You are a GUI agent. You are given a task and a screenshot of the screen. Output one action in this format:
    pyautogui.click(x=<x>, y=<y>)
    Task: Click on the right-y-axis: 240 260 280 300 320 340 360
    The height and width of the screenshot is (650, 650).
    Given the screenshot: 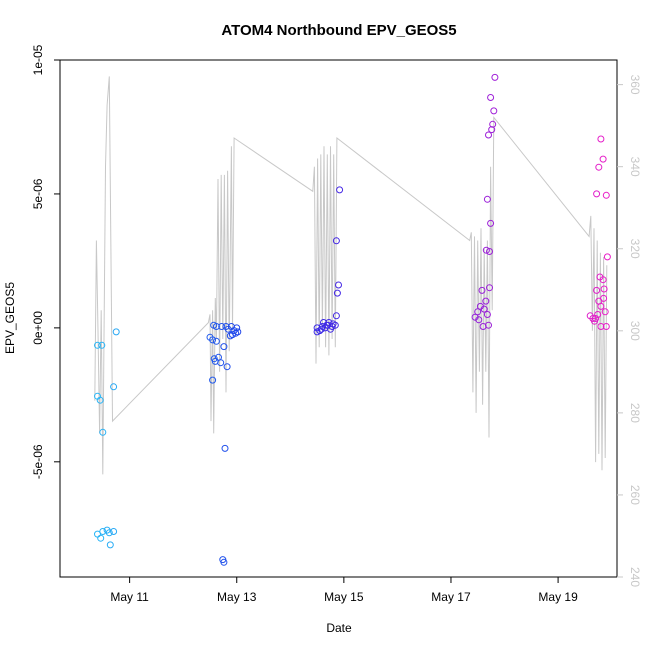 What is the action you would take?
    pyautogui.click(x=629, y=331)
    